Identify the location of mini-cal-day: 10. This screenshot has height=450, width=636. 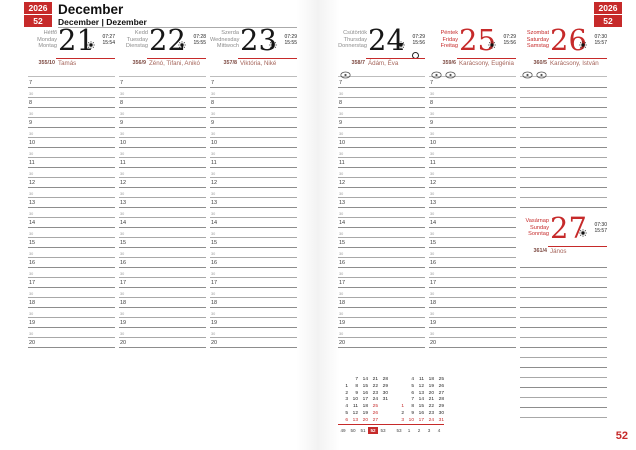
(411, 420).